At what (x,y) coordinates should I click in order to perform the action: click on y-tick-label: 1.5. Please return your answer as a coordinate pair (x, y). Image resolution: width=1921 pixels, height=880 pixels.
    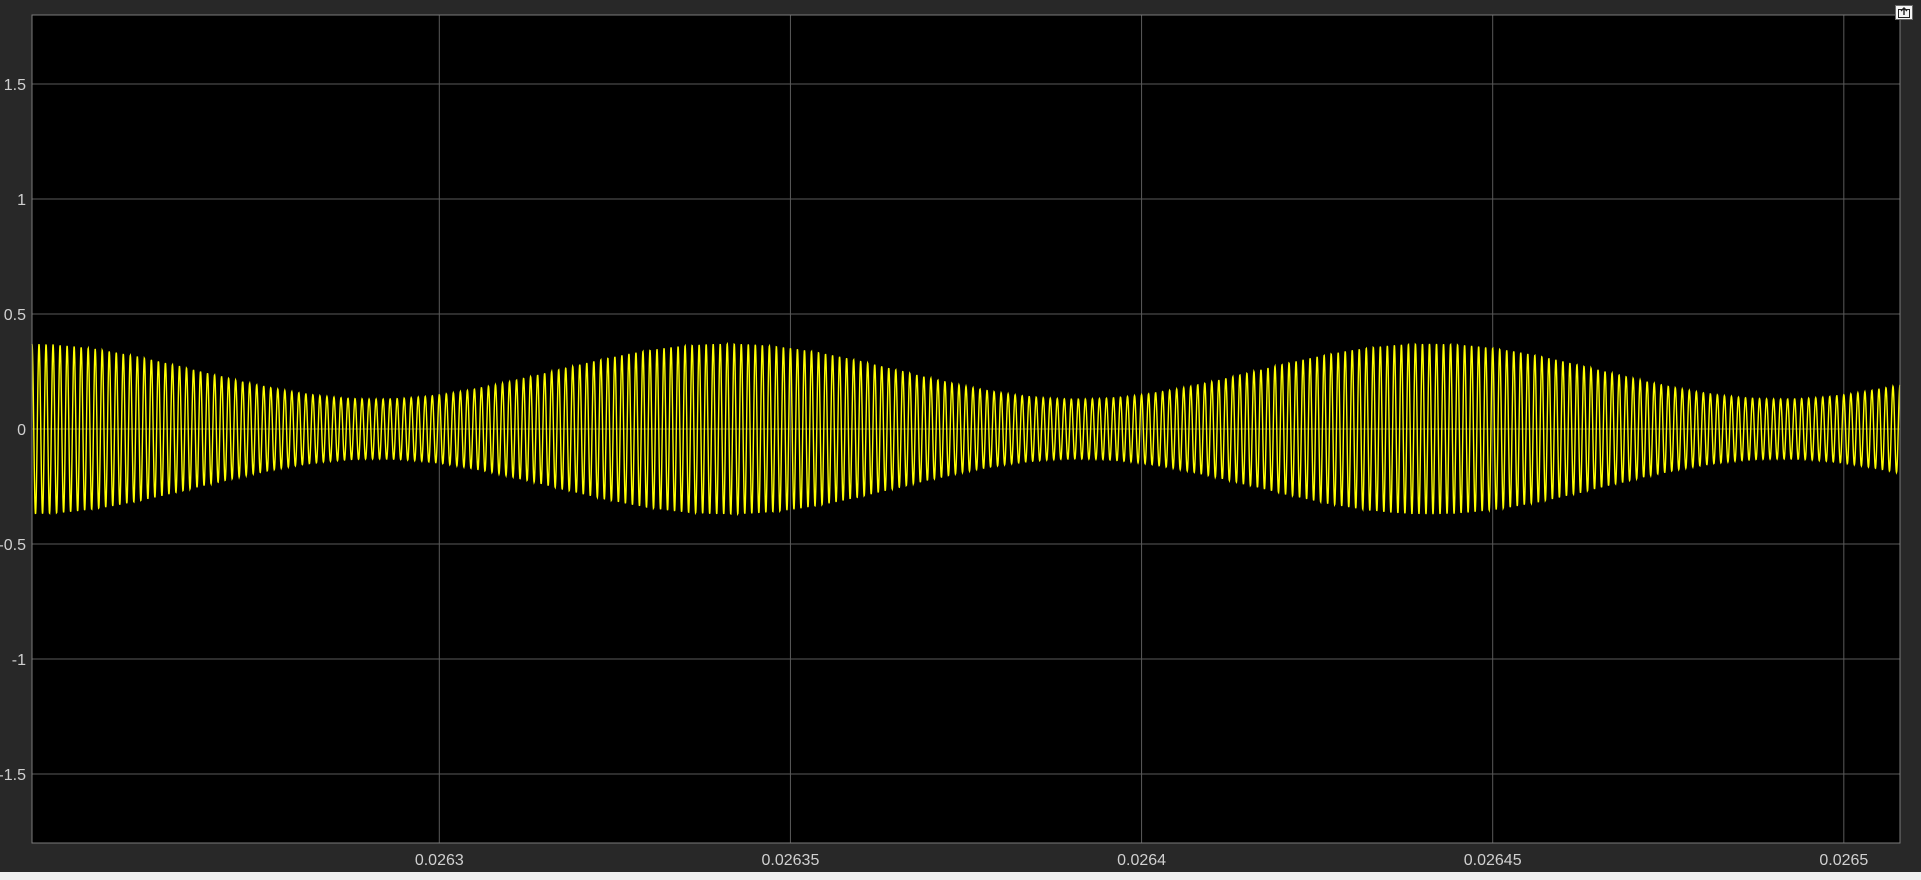
    Looking at the image, I should click on (15, 85).